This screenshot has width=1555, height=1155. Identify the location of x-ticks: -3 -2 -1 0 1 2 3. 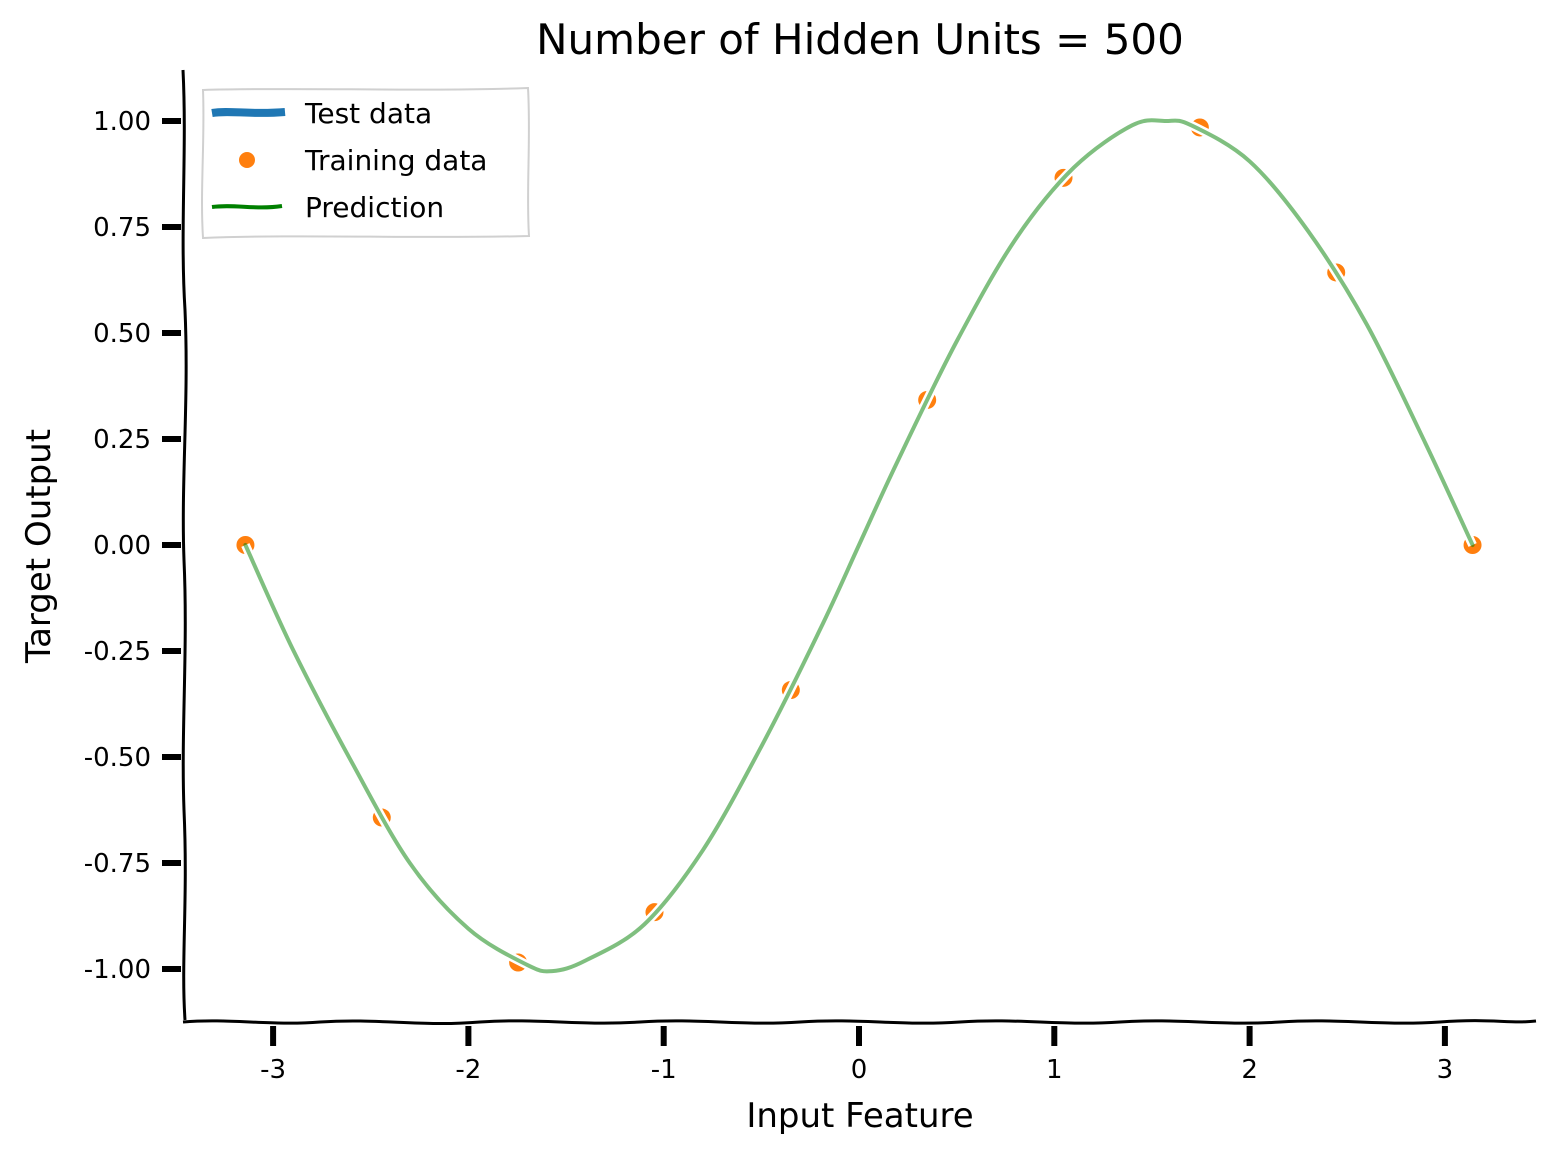
(856, 1055).